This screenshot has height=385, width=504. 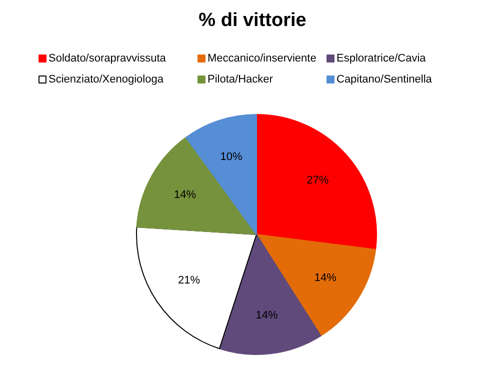 I want to click on data-label: 21%, so click(x=189, y=280).